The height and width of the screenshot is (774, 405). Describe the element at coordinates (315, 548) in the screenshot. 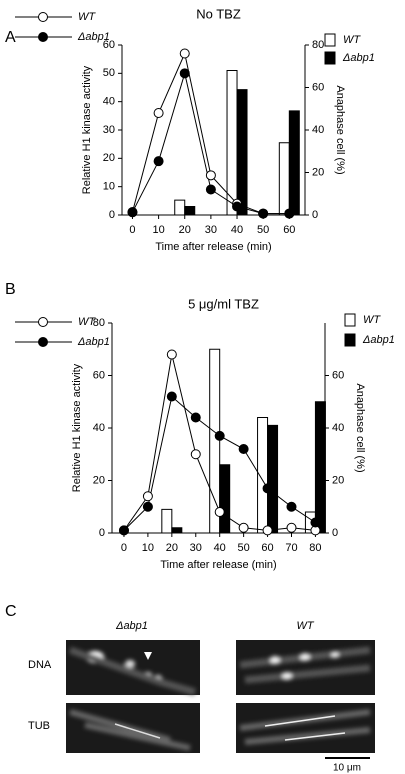

I see `x-tick-label: 80` at that location.